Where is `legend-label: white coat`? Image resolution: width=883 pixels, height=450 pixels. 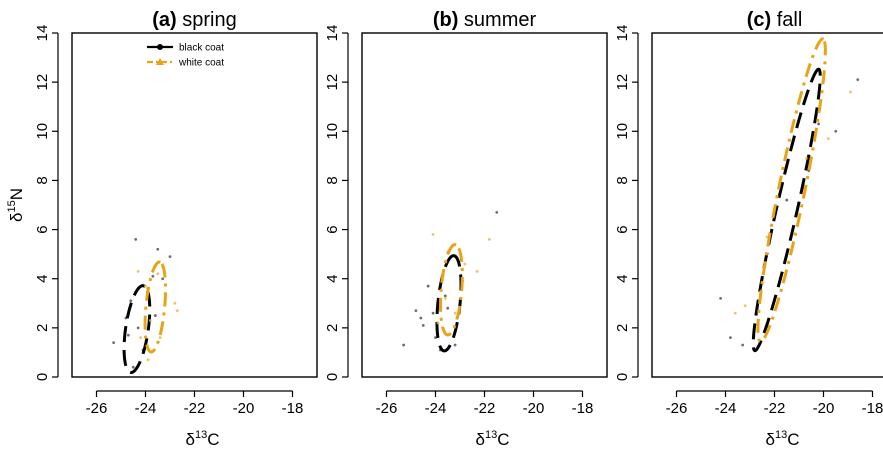 legend-label: white coat is located at coordinates (201, 63).